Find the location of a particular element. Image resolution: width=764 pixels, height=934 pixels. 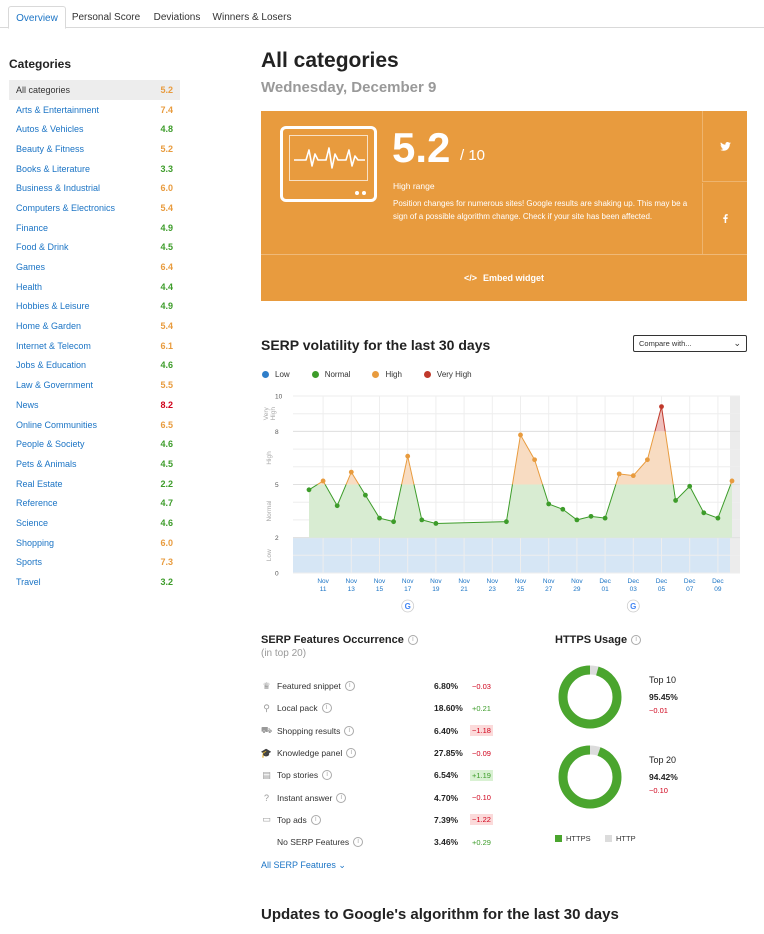

category-item: Science 4.6 is located at coordinates (94, 523).